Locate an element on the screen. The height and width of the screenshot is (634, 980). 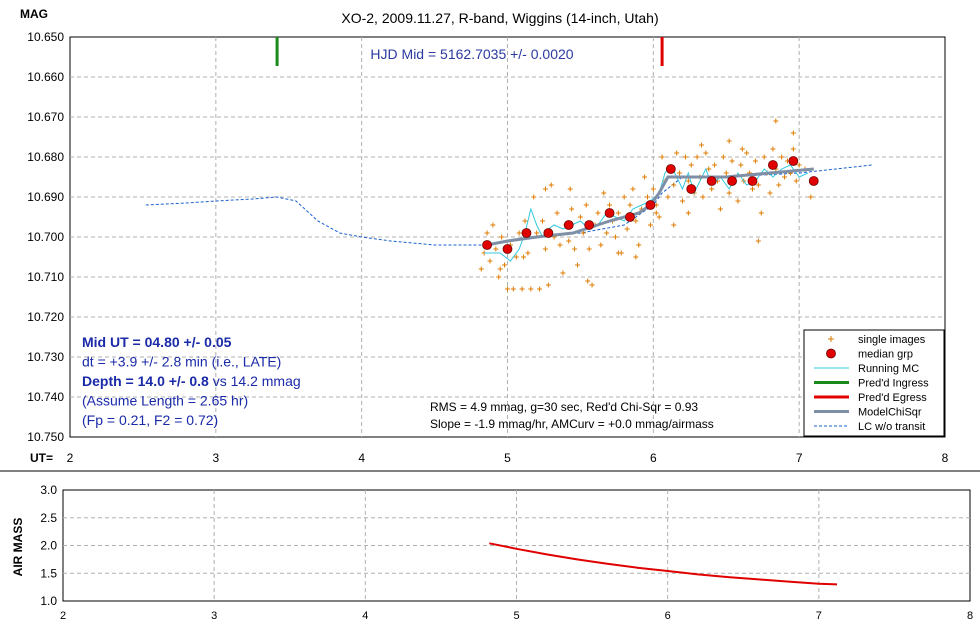
legend-label: Running MC is located at coordinates (888, 369).